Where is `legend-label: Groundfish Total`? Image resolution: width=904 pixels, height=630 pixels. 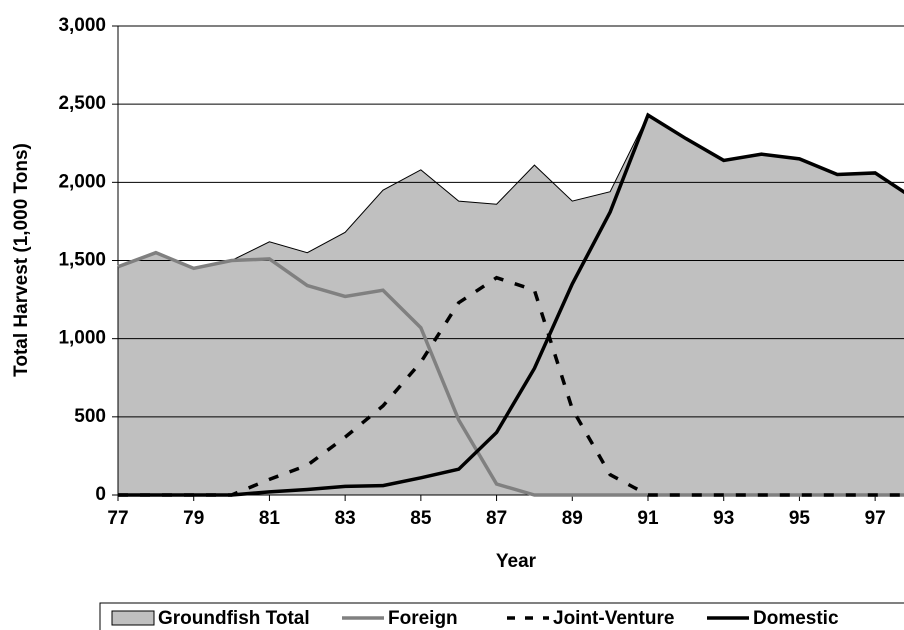
legend-label: Groundfish Total is located at coordinates (234, 618).